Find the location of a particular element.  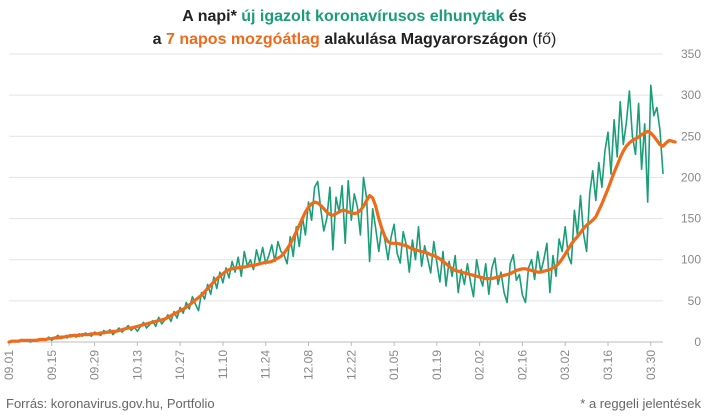

y-tick-label: 200 is located at coordinates (691, 177).